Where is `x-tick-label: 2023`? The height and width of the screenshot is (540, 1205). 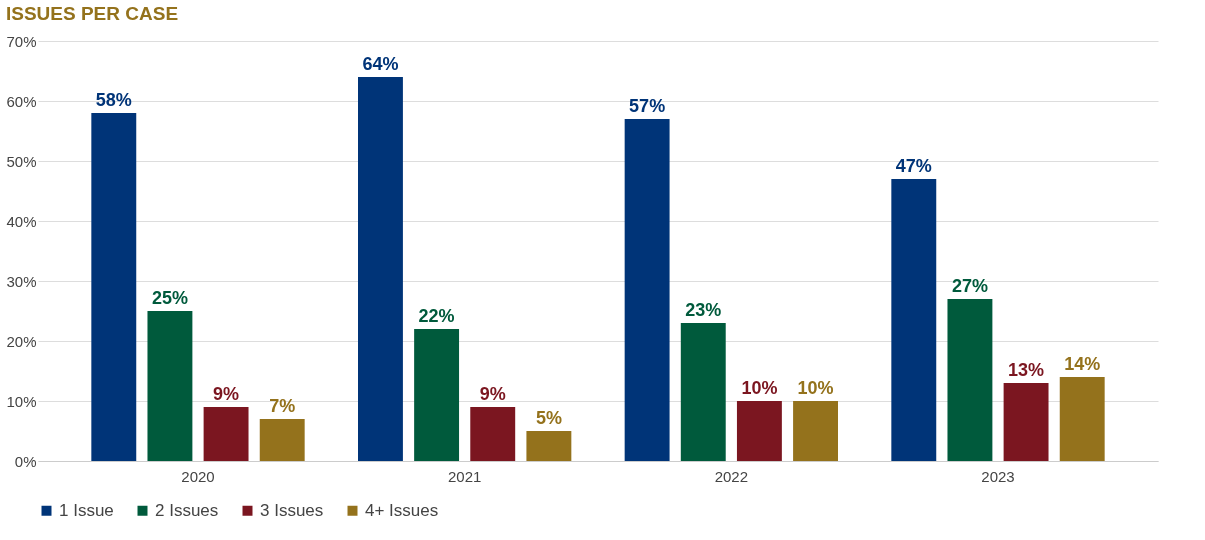 x-tick-label: 2023 is located at coordinates (998, 476).